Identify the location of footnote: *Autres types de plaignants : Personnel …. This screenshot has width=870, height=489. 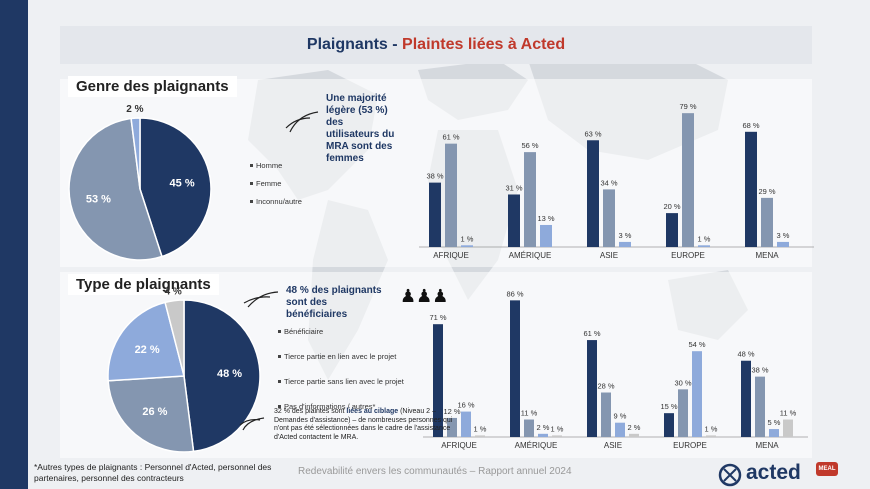
(153, 472).